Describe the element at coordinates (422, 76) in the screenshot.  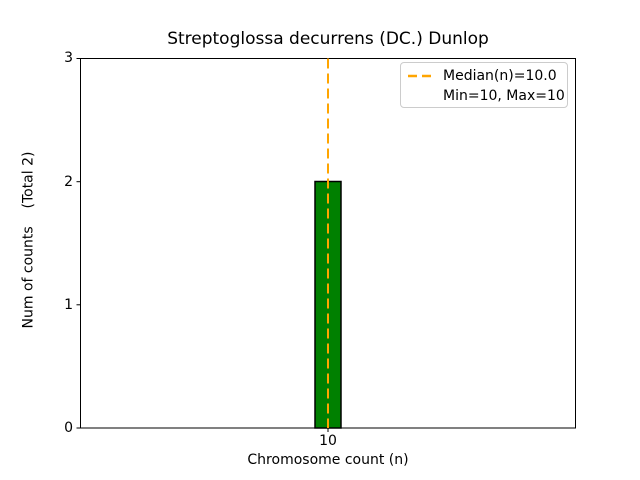
I see `dashed-line-icon` at that location.